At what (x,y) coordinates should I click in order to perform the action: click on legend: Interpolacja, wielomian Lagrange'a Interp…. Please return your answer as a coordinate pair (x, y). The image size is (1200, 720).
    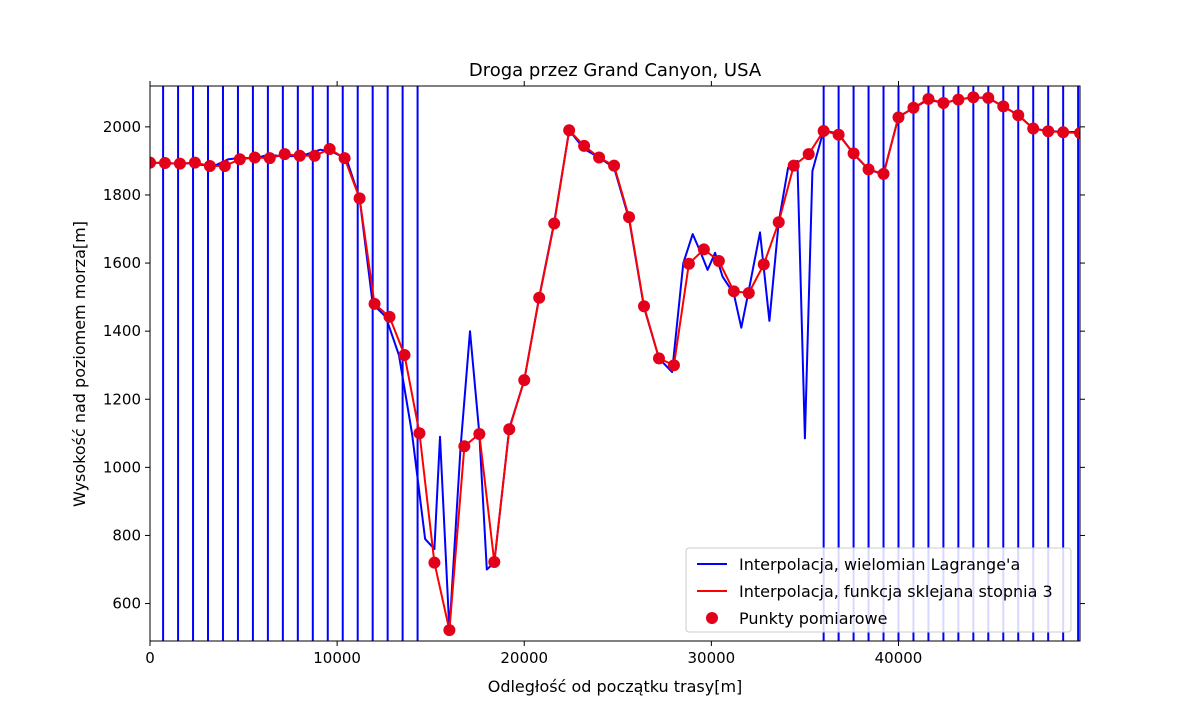
    Looking at the image, I should click on (878, 590).